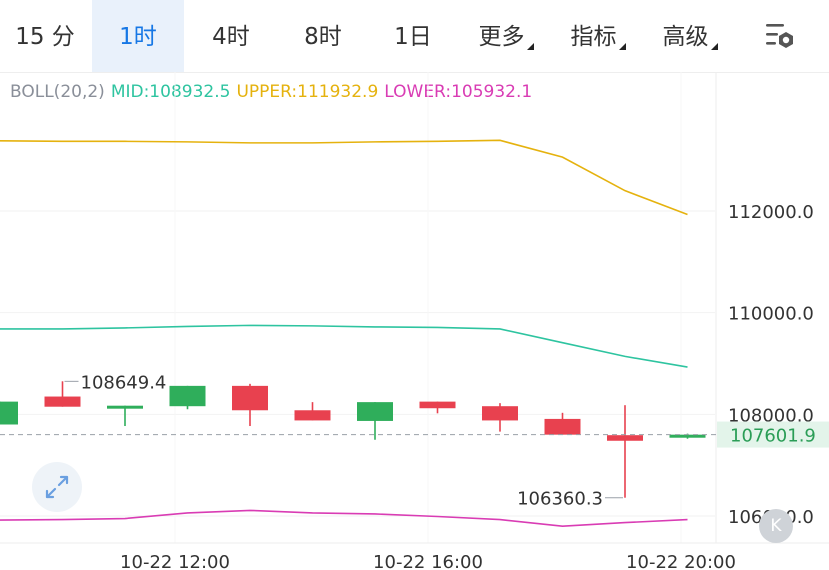 The height and width of the screenshot is (570, 829). Describe the element at coordinates (231, 37) in the screenshot. I see `tab-4h: 4时` at that location.